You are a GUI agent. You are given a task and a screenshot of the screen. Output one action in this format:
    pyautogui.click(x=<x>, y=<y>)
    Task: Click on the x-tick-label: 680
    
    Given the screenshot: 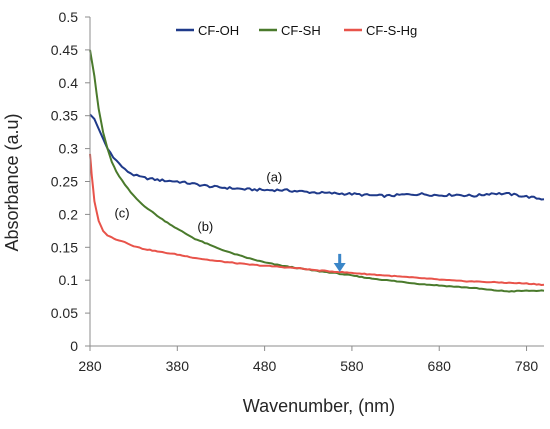 What is the action you would take?
    pyautogui.click(x=440, y=366)
    